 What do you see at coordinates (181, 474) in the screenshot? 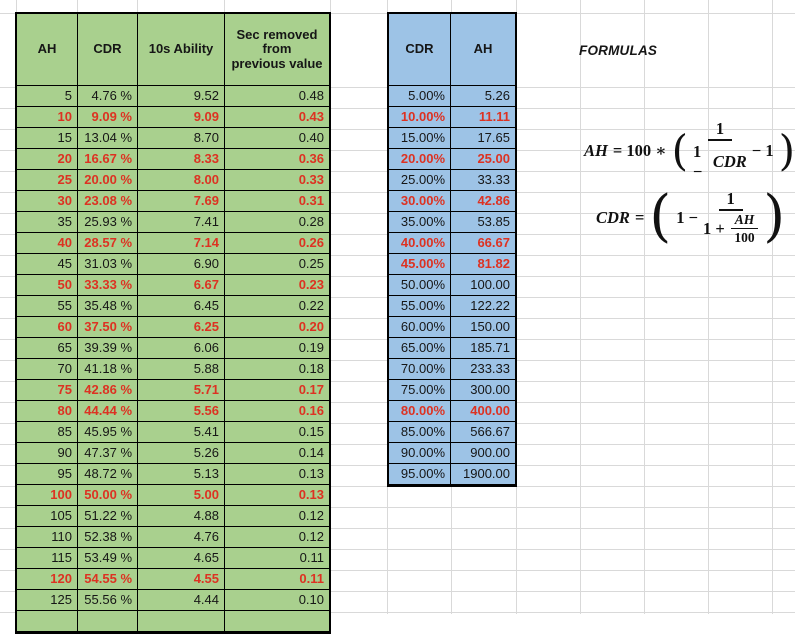
I see `cell-ability: 5.13` at bounding box center [181, 474].